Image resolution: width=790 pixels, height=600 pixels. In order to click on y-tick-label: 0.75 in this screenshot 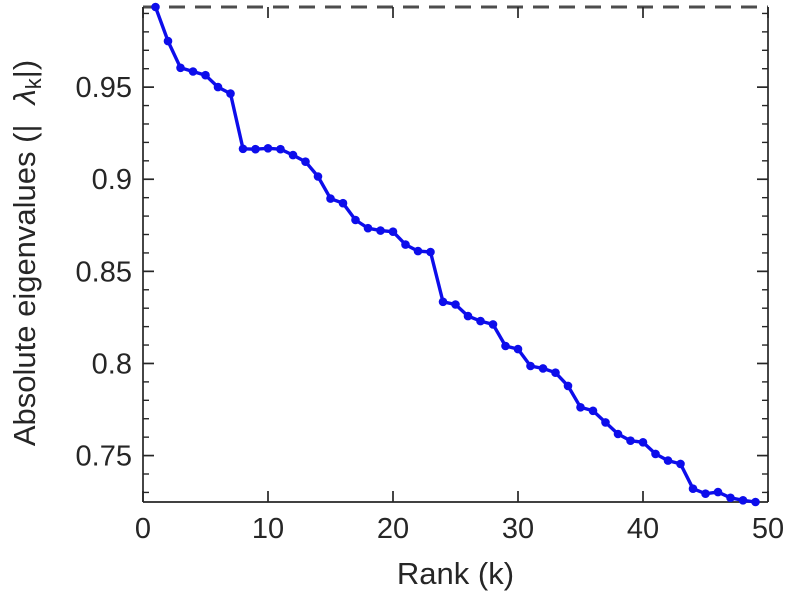, I will do `click(104, 457)`.